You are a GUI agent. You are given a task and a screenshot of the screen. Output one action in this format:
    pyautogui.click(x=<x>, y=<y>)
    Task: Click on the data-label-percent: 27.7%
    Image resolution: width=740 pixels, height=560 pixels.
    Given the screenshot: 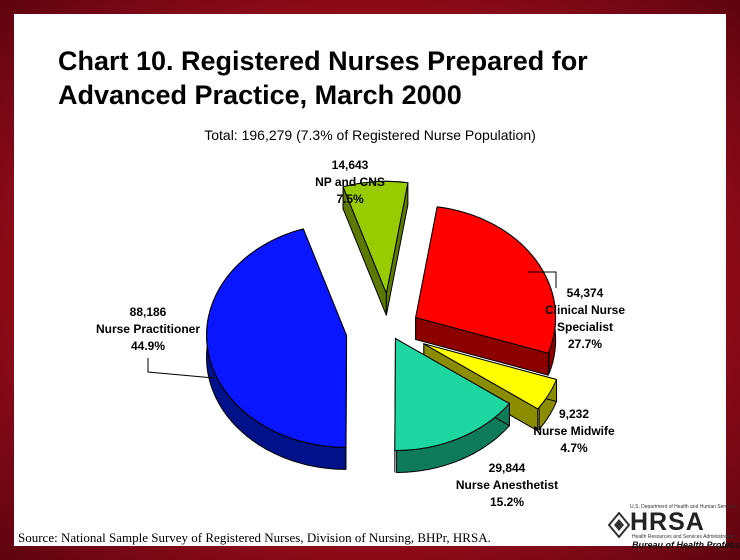 What is the action you would take?
    pyautogui.click(x=585, y=344)
    